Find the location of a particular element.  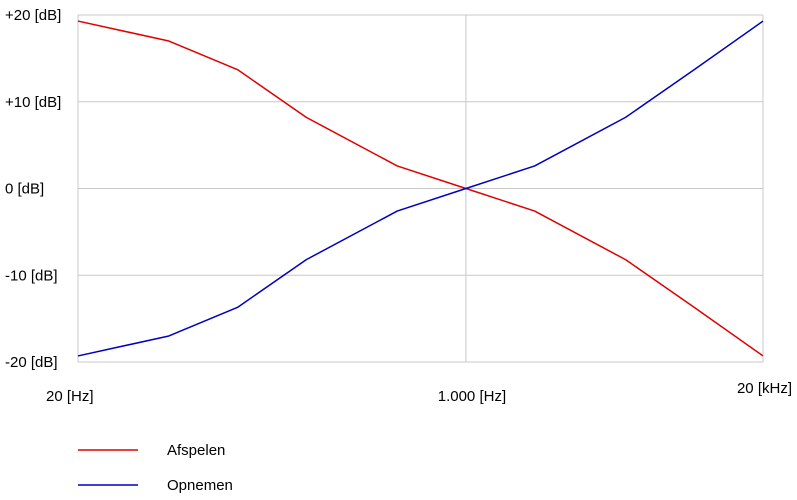

legend-item-opnemen: Opnemen is located at coordinates (155, 485).